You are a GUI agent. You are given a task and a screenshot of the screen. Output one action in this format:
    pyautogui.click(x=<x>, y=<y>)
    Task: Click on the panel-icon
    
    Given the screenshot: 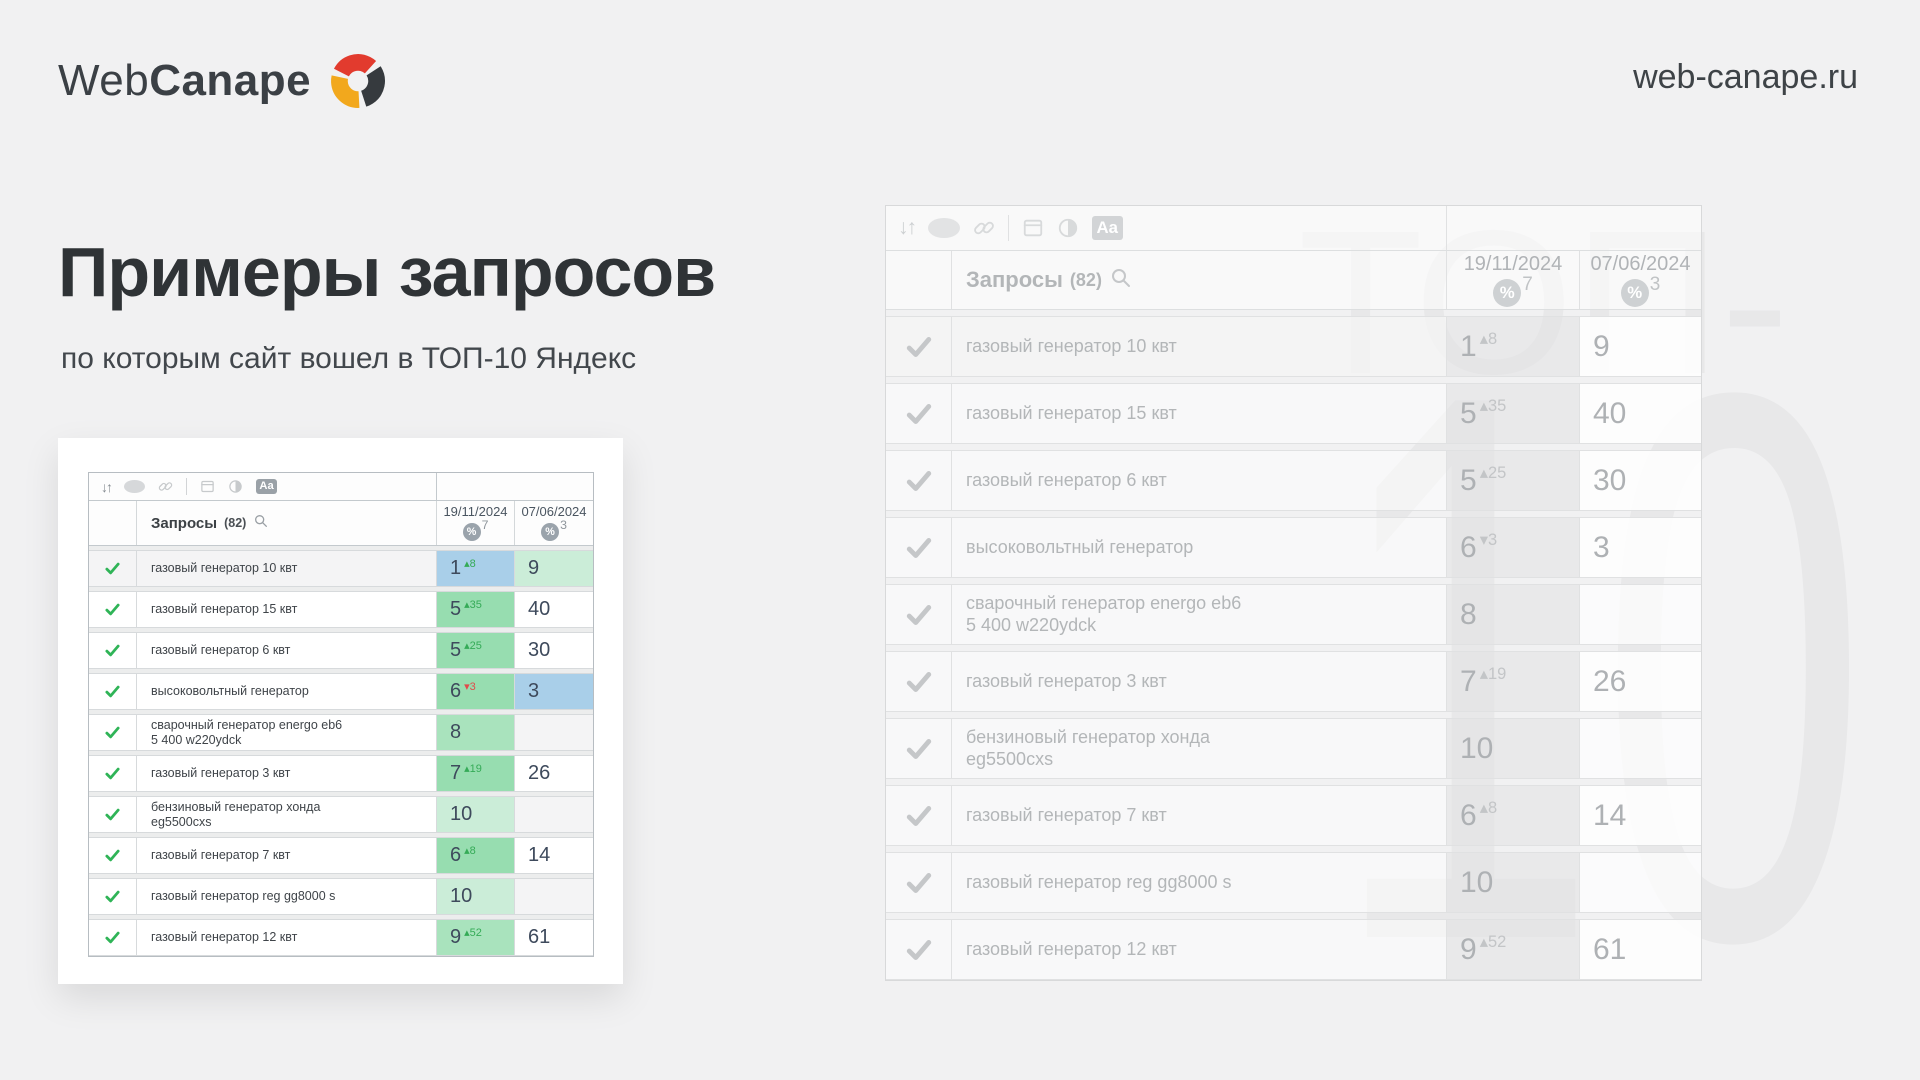 What is the action you would take?
    pyautogui.click(x=207, y=486)
    